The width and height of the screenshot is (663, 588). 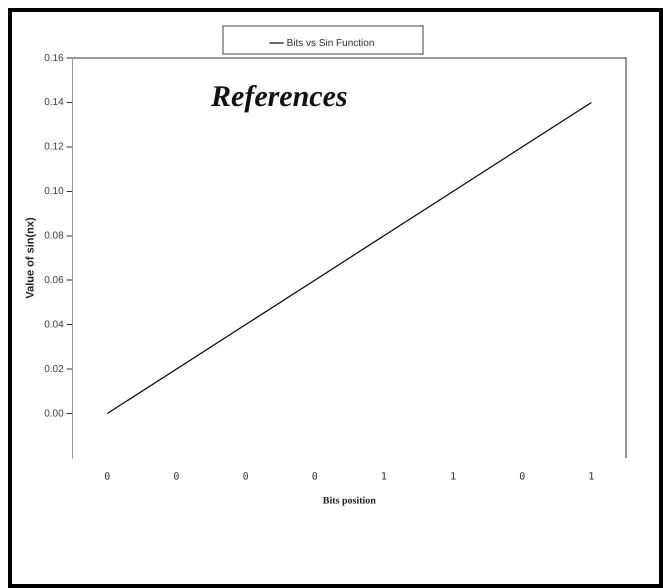 I want to click on y-tick-label: 0.16, so click(x=54, y=58).